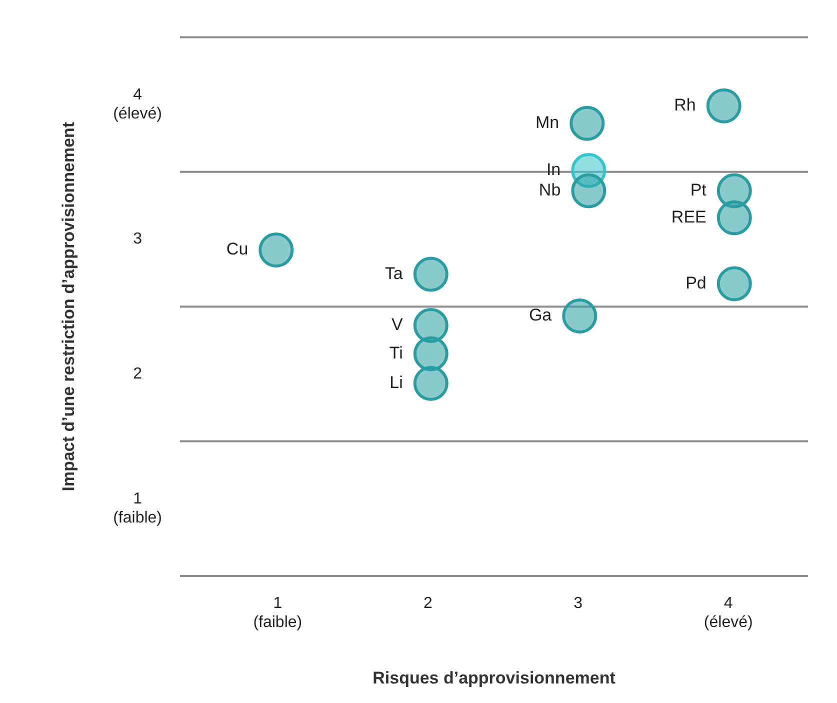 The image size is (837, 703). Describe the element at coordinates (137, 239) in the screenshot. I see `y-tick-label: 3` at that location.